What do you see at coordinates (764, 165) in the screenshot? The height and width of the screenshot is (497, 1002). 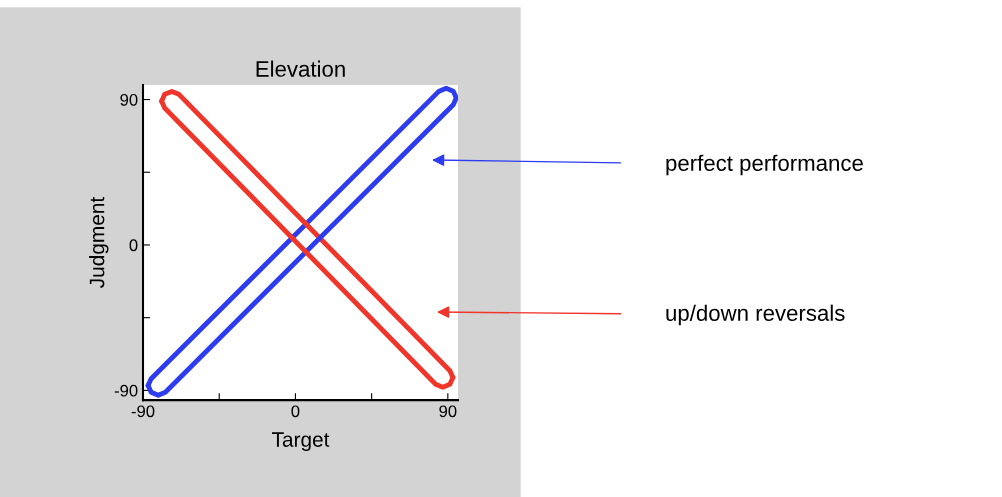 I see `text: perfect performance` at bounding box center [764, 165].